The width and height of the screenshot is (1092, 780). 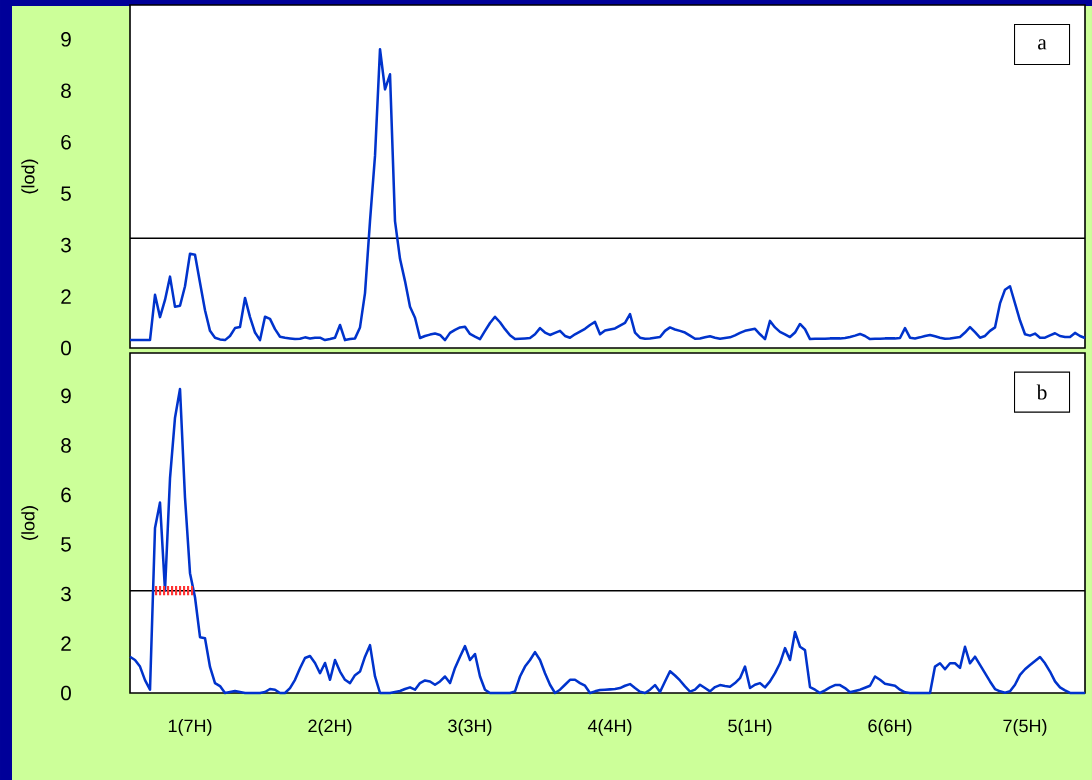 What do you see at coordinates (330, 727) in the screenshot?
I see `x-tick-label: 2(2H)` at bounding box center [330, 727].